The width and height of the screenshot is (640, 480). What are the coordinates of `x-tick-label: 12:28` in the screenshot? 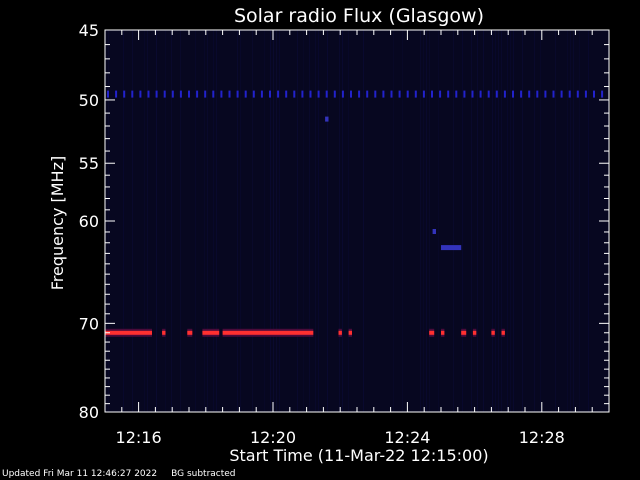 It's located at (542, 437).